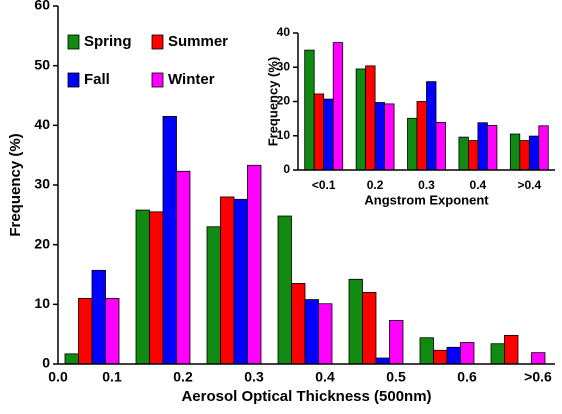 The image size is (562, 414). Describe the element at coordinates (306, 396) in the screenshot. I see `x-axis-label: Aerosol Optical Thickness (500nm)` at that location.